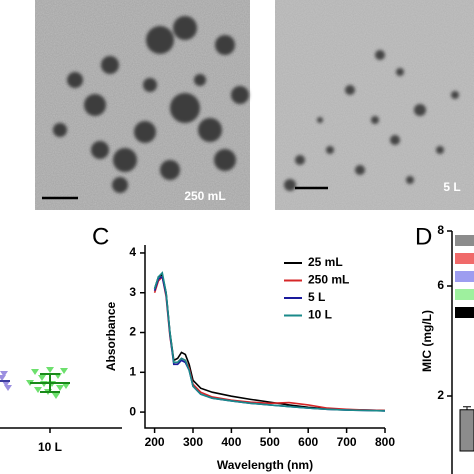 Image resolution: width=474 pixels, height=474 pixels. What do you see at coordinates (111, 337) in the screenshot?
I see `y-axis-label: Absorbance` at bounding box center [111, 337].